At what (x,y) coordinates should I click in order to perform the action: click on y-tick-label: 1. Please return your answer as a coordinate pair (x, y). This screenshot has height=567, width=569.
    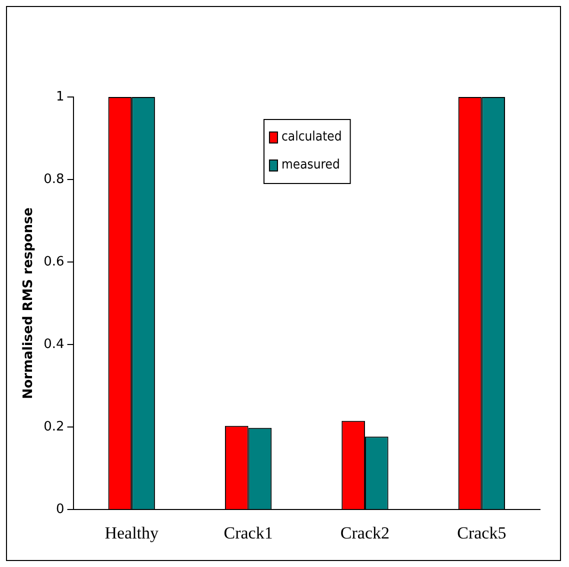
    Looking at the image, I should click on (60, 96).